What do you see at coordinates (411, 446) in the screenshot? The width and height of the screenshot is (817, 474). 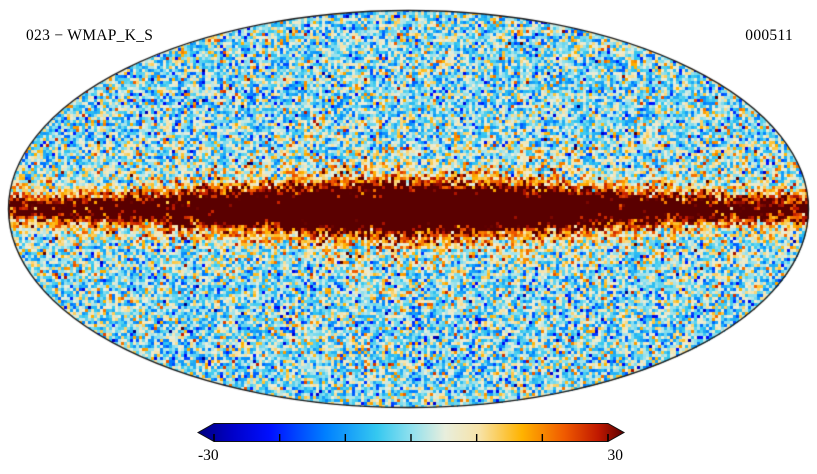 I see `colorbar: -30 30` at bounding box center [411, 446].